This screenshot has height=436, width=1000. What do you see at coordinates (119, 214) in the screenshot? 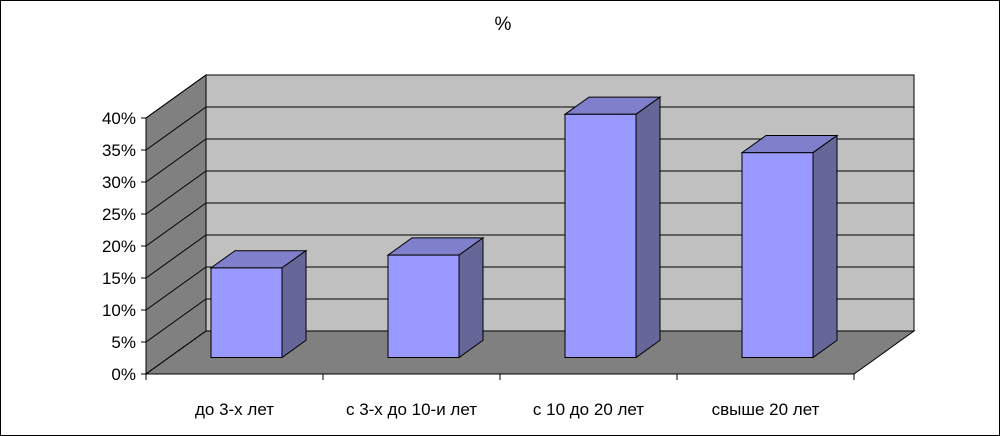
I see `y-tick-label: 25%` at bounding box center [119, 214].